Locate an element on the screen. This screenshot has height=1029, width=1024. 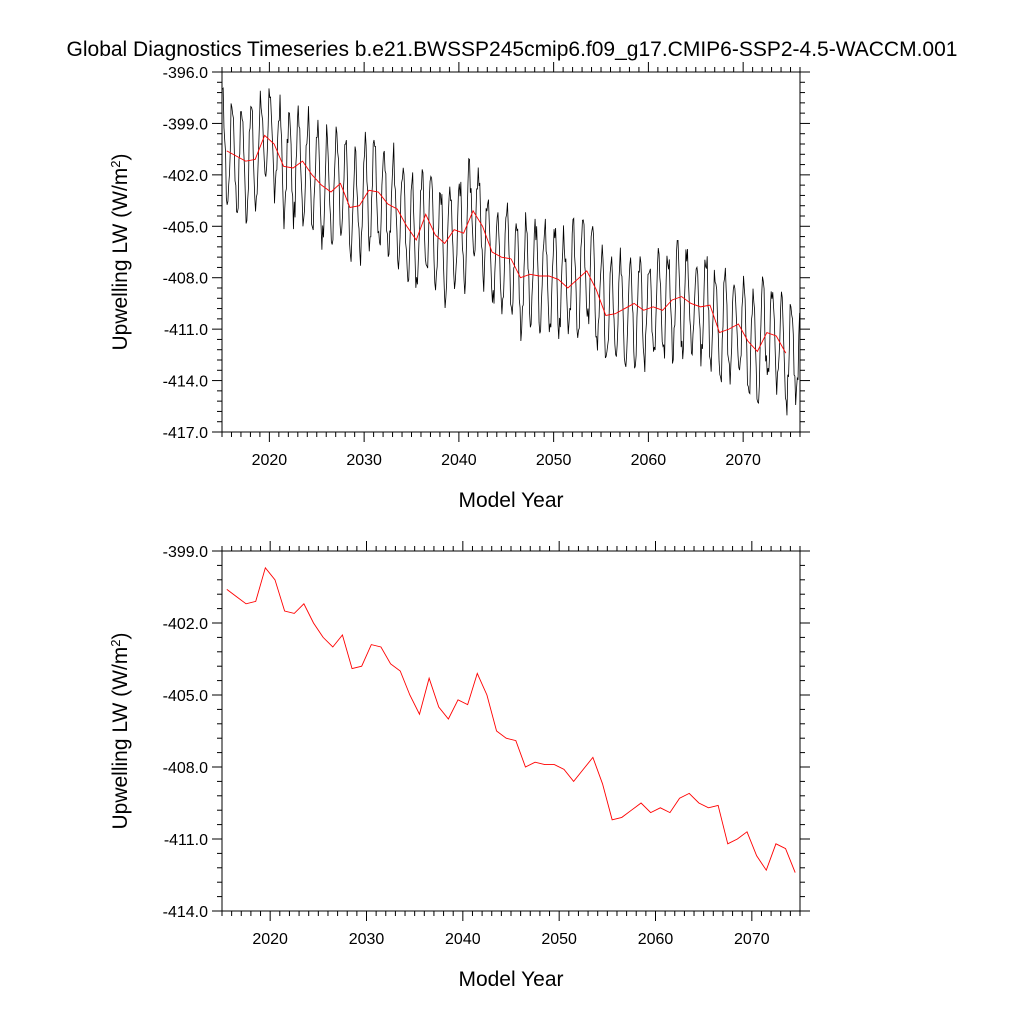
top-y-axis-label-main: Upwelling LW (W/m is located at coordinates (120, 259).